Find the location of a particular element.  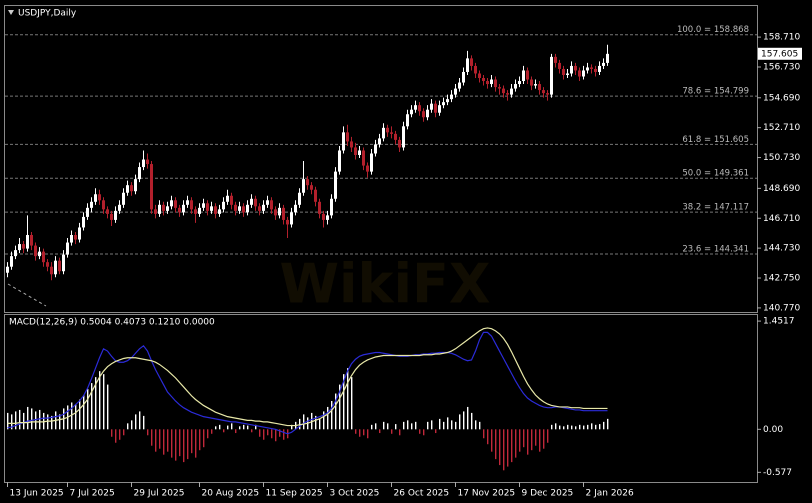

x-tick-label: 11 Sep 2025 is located at coordinates (294, 494).